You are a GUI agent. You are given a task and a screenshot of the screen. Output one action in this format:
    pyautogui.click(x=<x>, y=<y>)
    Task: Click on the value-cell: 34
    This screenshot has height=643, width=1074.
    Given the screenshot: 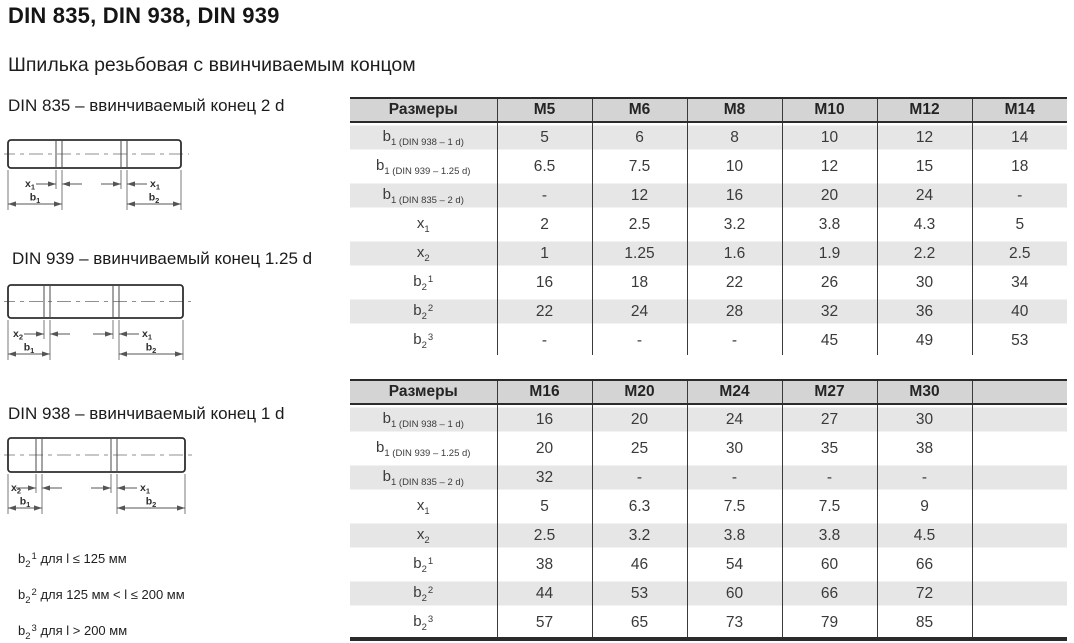 What is the action you would take?
    pyautogui.click(x=1019, y=282)
    